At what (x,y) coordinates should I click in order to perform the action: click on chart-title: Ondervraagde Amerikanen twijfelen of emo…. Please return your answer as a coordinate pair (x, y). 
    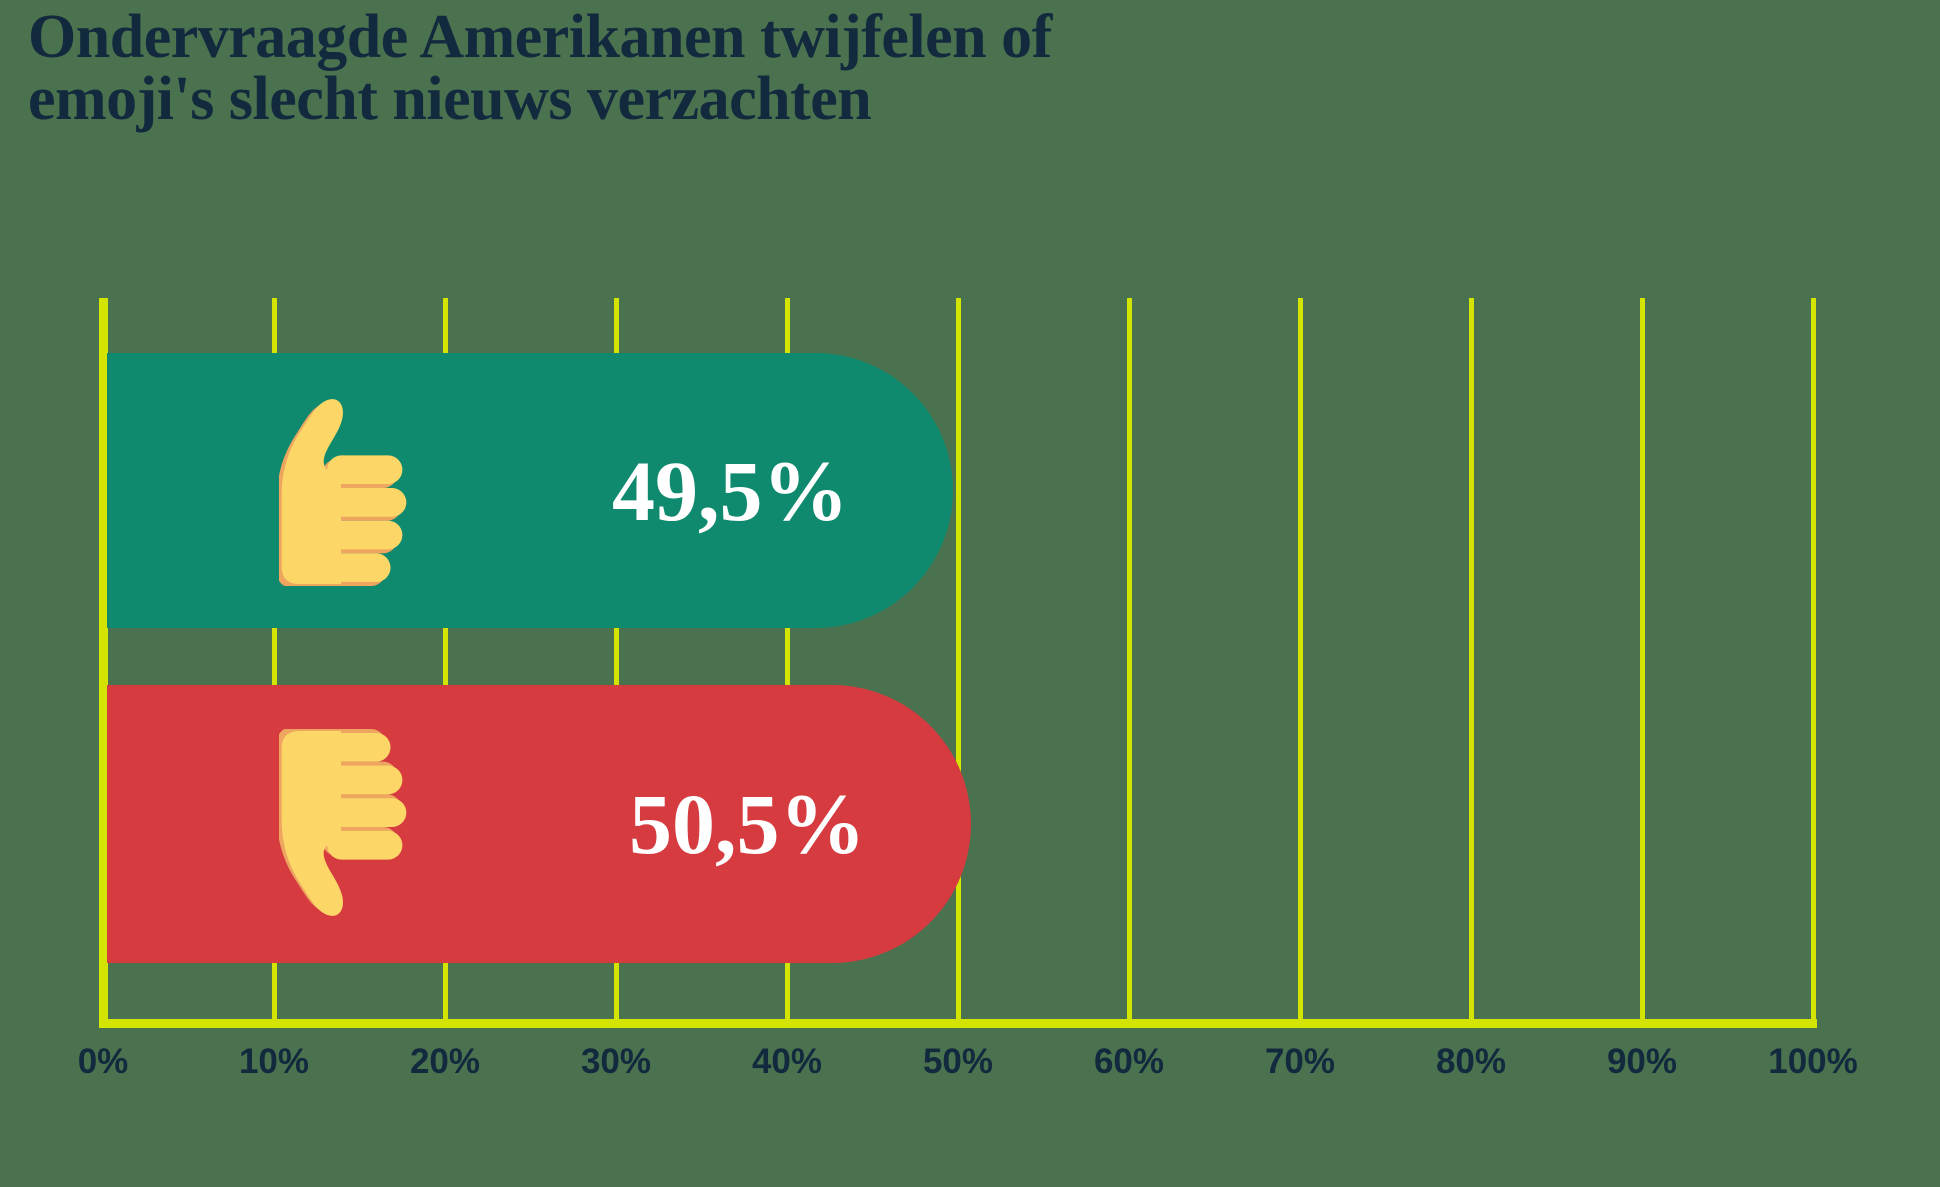
    Looking at the image, I should click on (540, 68).